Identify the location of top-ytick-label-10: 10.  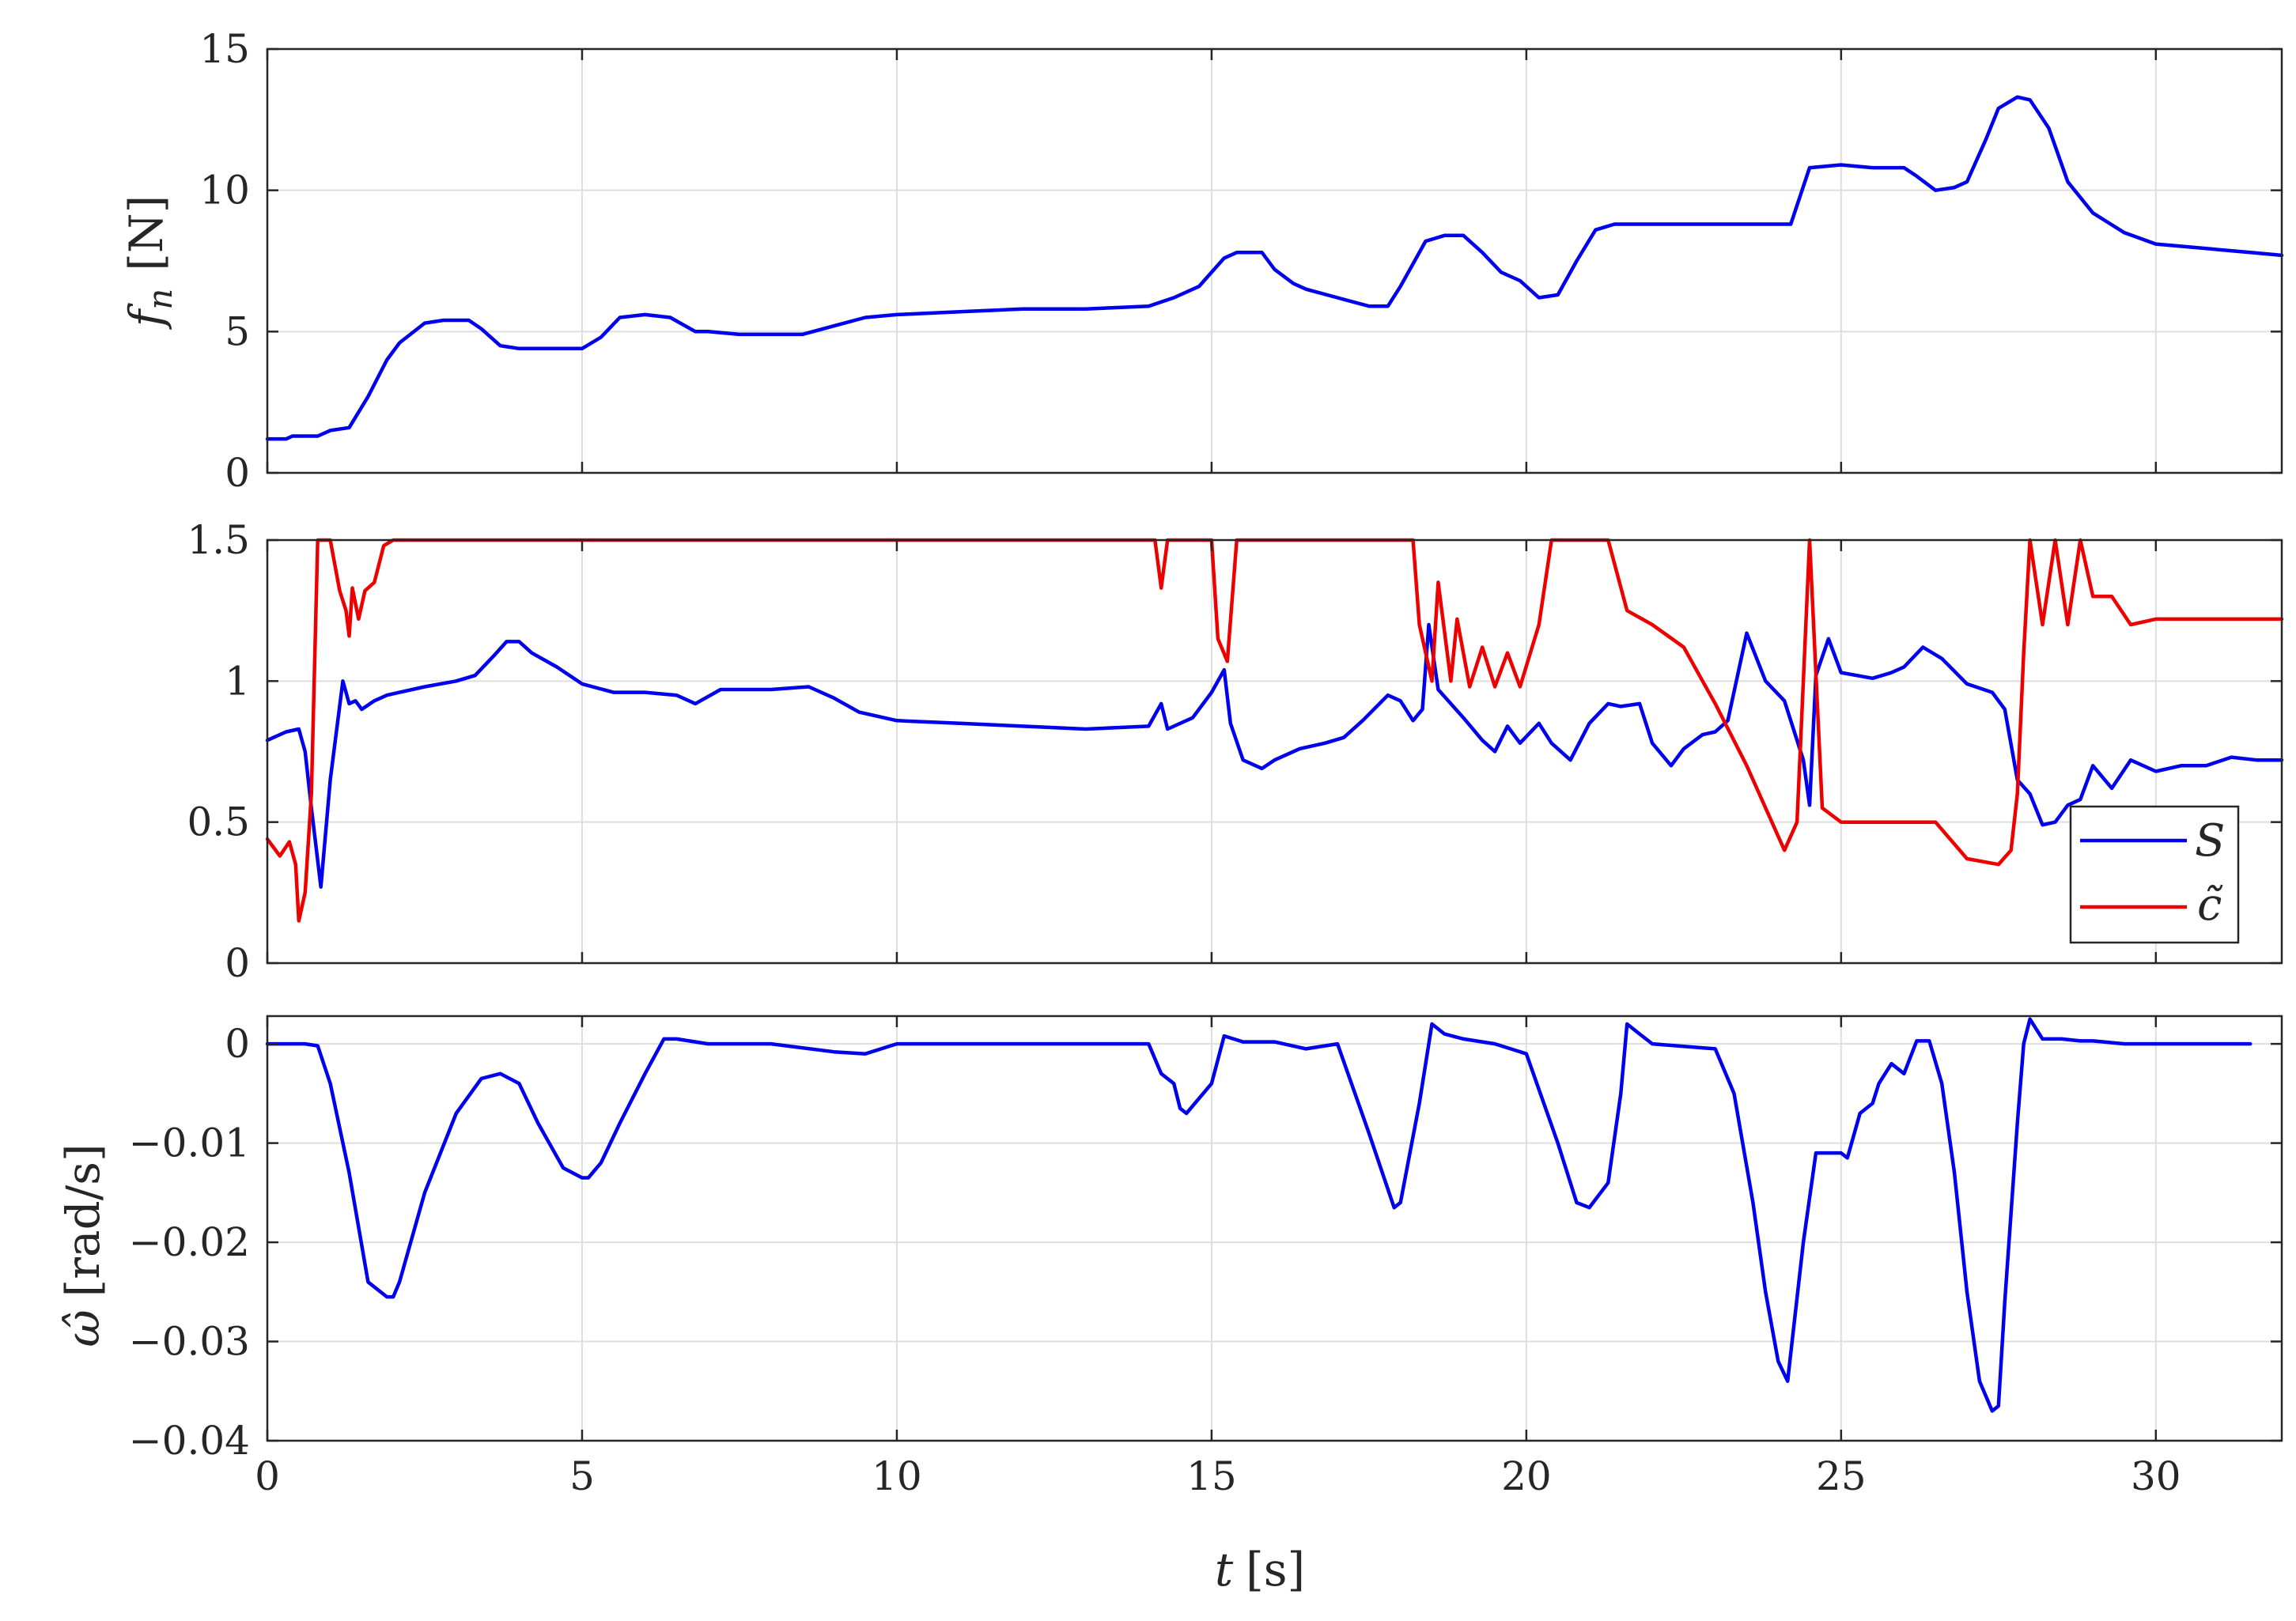
(224, 190).